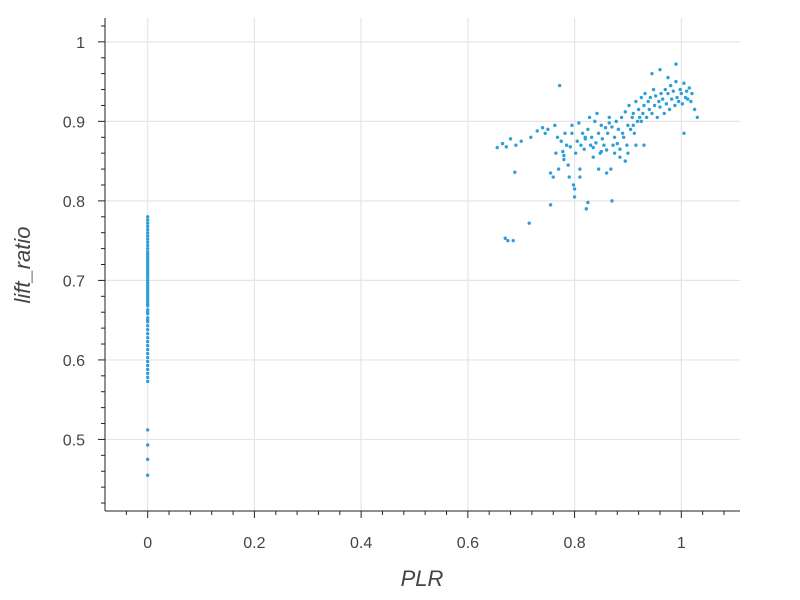 The image size is (800, 600). What do you see at coordinates (74, 361) in the screenshot?
I see `y-tick-label: 0.6` at bounding box center [74, 361].